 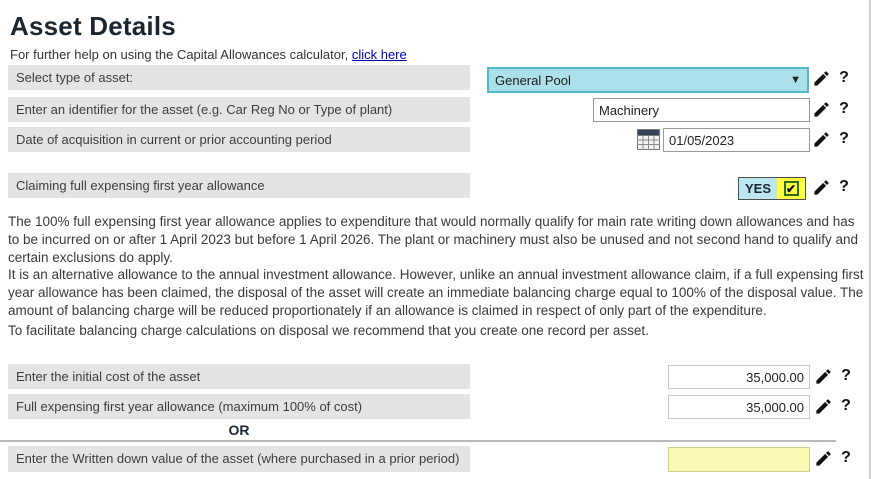 I want to click on acquisition-date-input, so click(x=736, y=140).